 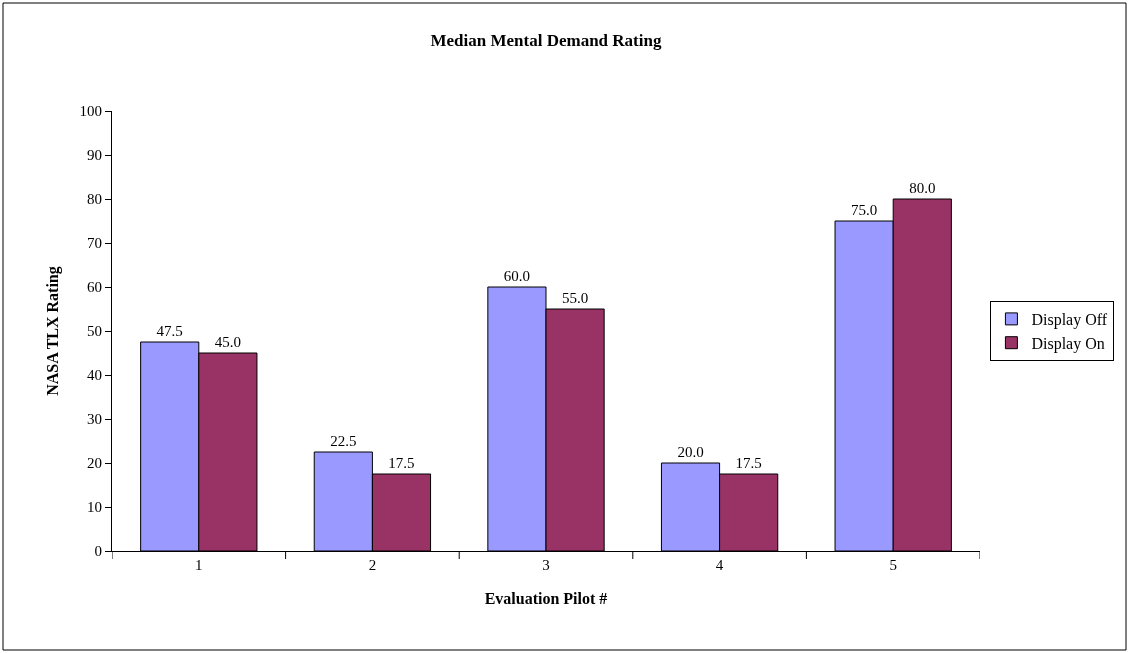 What do you see at coordinates (1068, 343) in the screenshot?
I see `legend-label: Display On` at bounding box center [1068, 343].